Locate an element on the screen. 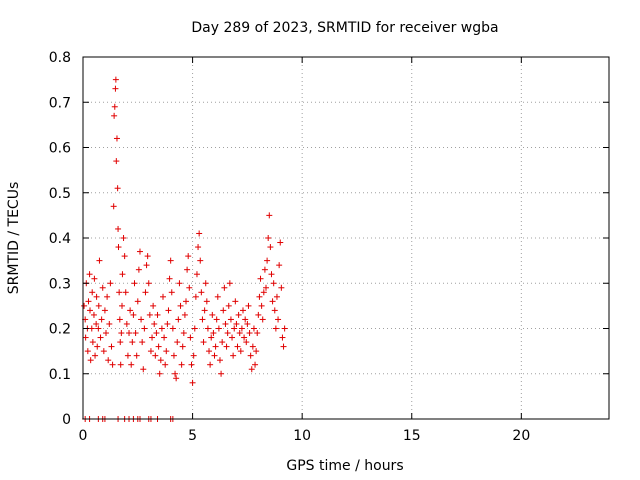 The image size is (640, 480). y-tick-label: 0.7 is located at coordinates (60, 103).